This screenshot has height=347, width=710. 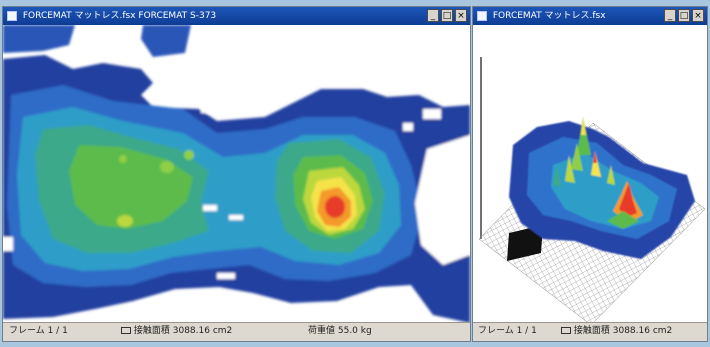 I want to click on title-bar: FORCEMAT マットレス.fsx FORCEMAT S-373 _ □ ×, so click(x=236, y=16).